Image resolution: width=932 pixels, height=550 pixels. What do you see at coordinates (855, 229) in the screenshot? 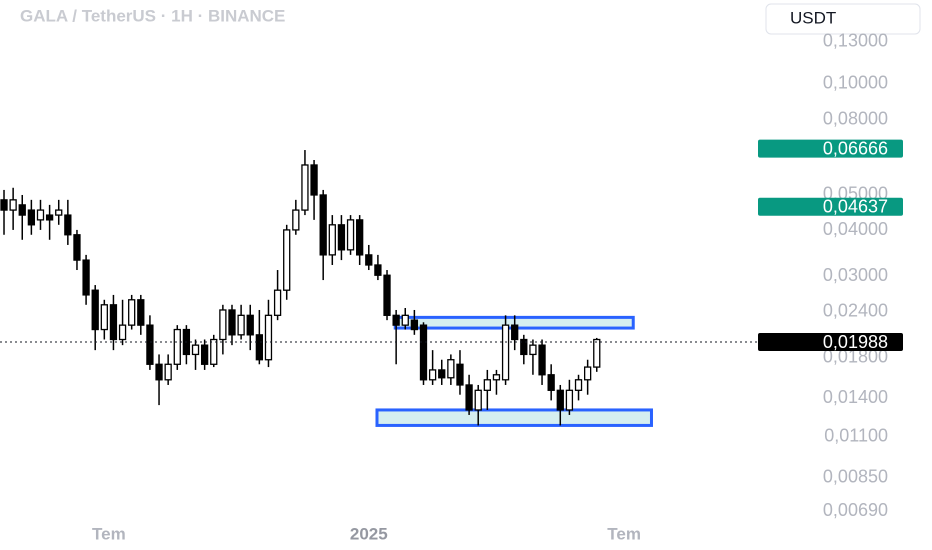
I see `y-tick-label: 0,04000` at bounding box center [855, 229].